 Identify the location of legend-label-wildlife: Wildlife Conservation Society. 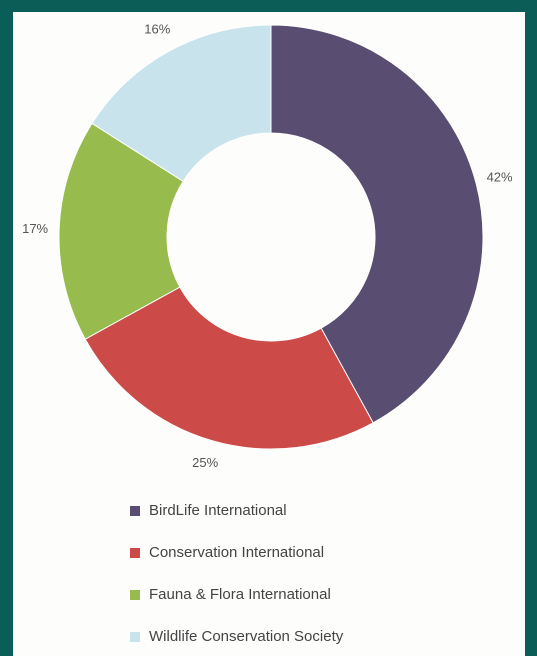
(246, 636).